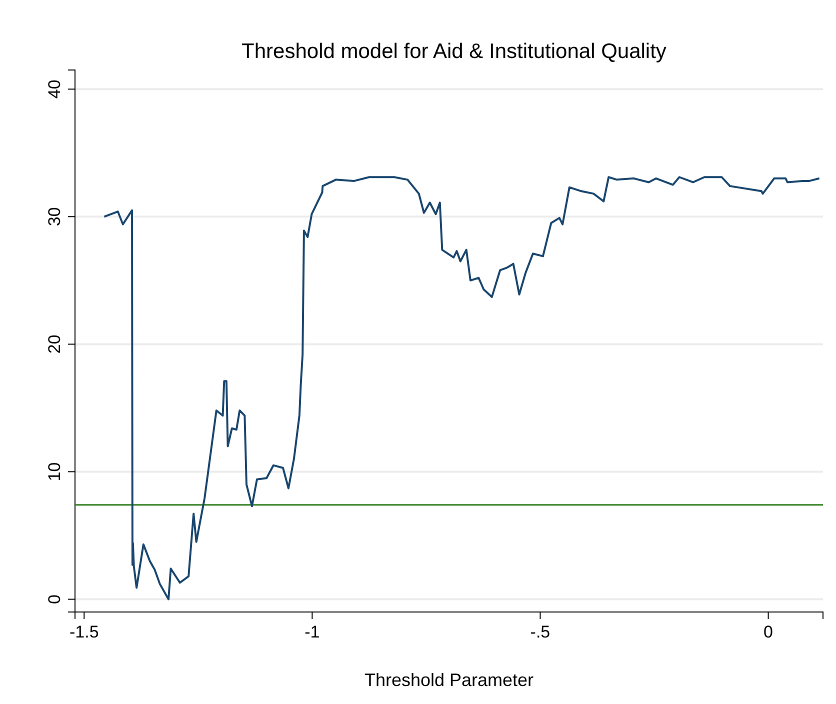 The width and height of the screenshot is (836, 704). I want to click on x-tick-label: 0, so click(769, 632).